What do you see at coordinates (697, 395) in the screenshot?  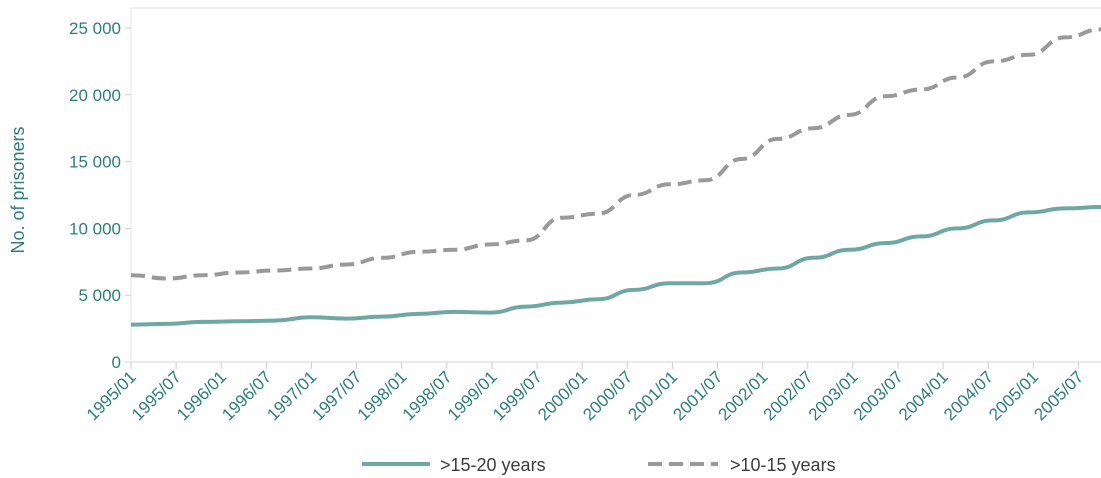 I see `x-tick-label: 2001/07` at bounding box center [697, 395].